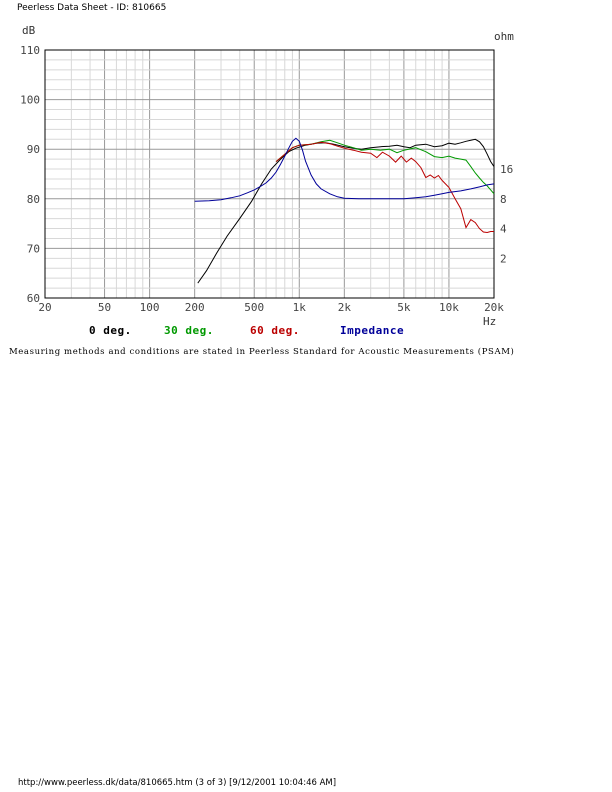  I want to click on y2-tick-label: 2, so click(503, 258).